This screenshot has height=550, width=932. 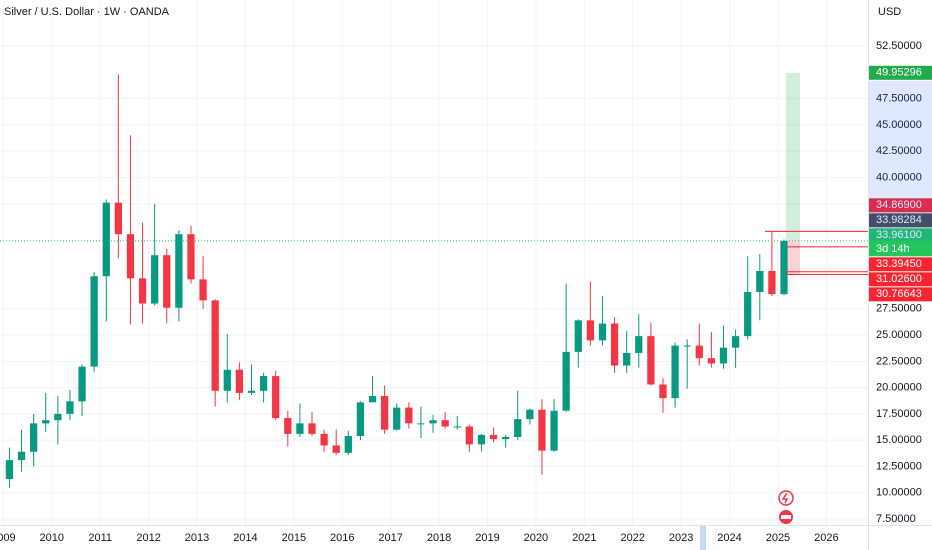 I want to click on y-tick-label: 17.50000, so click(x=899, y=414).